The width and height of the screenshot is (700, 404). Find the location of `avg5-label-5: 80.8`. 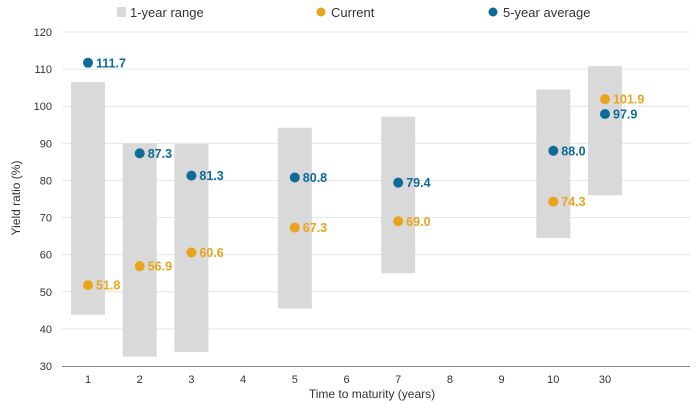

avg5-label-5: 80.8 is located at coordinates (315, 178).